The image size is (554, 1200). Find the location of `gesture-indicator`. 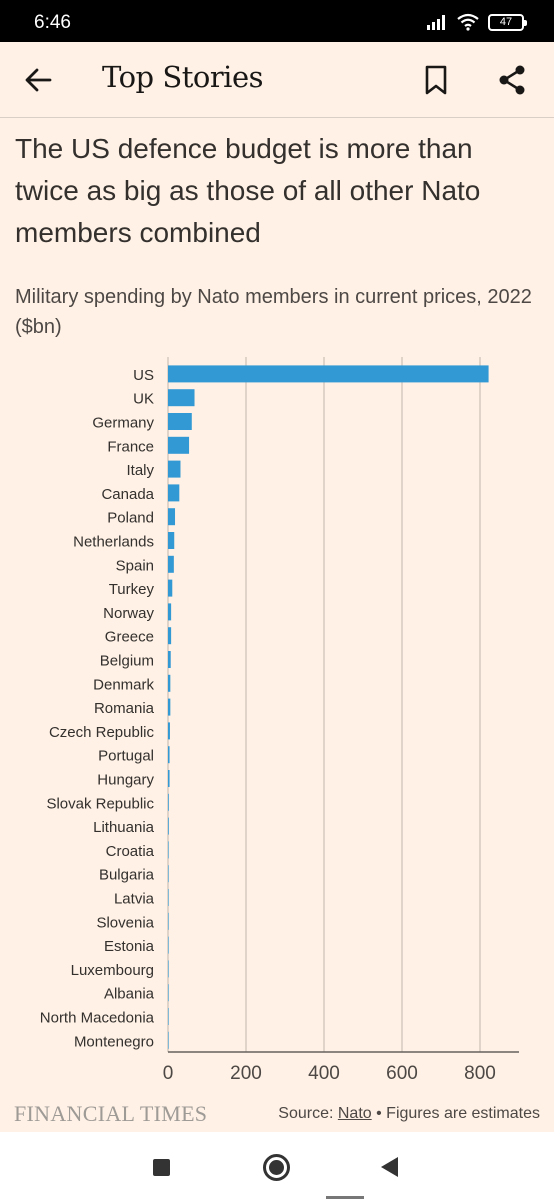

gesture-indicator is located at coordinates (345, 1197).